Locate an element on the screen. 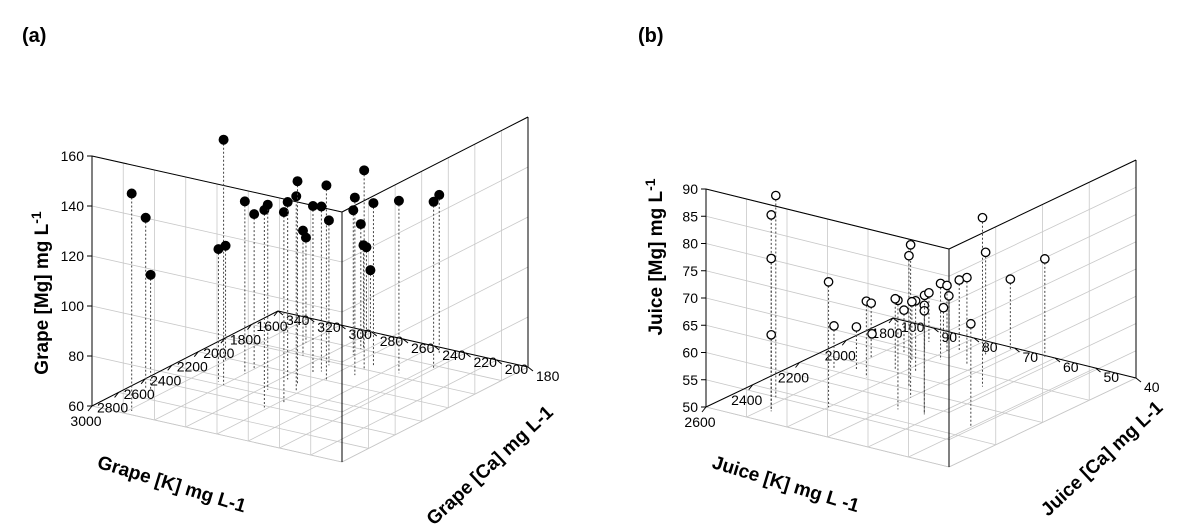 This screenshot has width=1193, height=525. x-axis-title: Juice [K] mg L -1 is located at coordinates (786, 484).